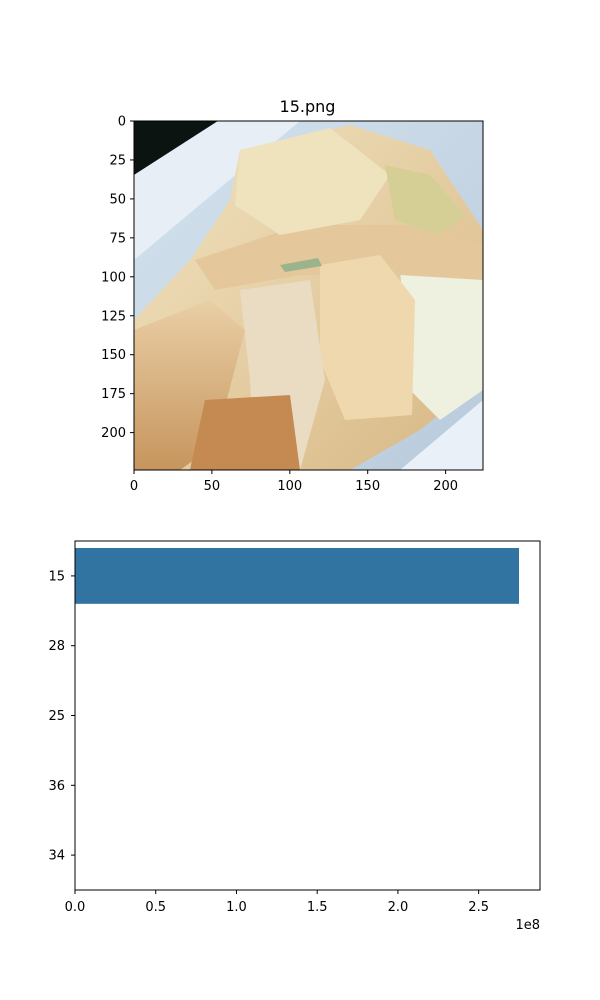 The width and height of the screenshot is (600, 1000). What do you see at coordinates (117, 160) in the screenshot?
I see `image-y-tick-label: 25` at bounding box center [117, 160].